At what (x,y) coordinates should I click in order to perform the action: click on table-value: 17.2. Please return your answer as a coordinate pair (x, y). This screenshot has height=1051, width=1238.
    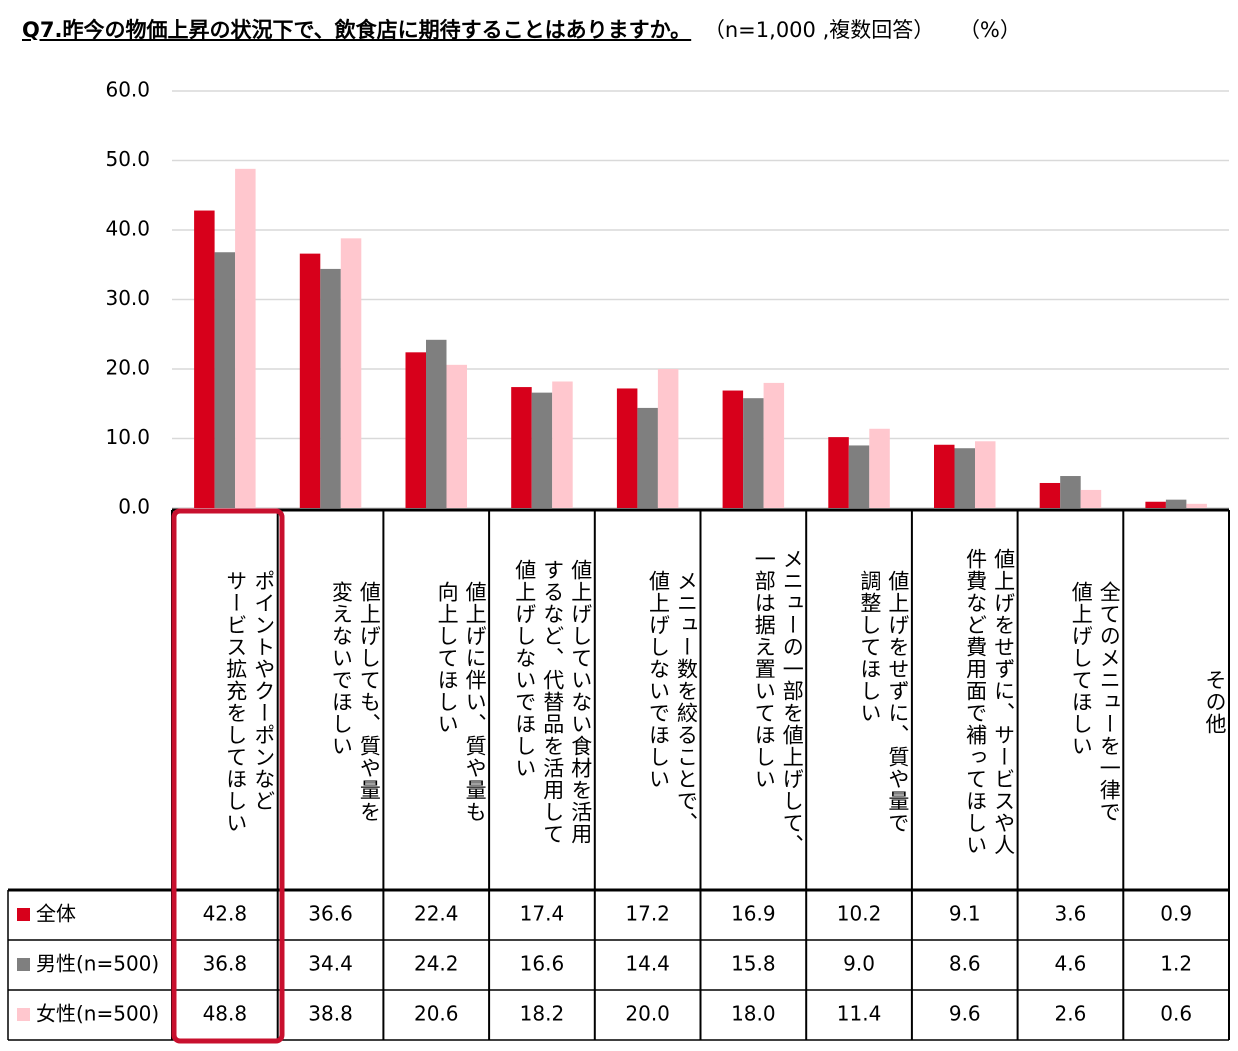
    Looking at the image, I should click on (647, 914).